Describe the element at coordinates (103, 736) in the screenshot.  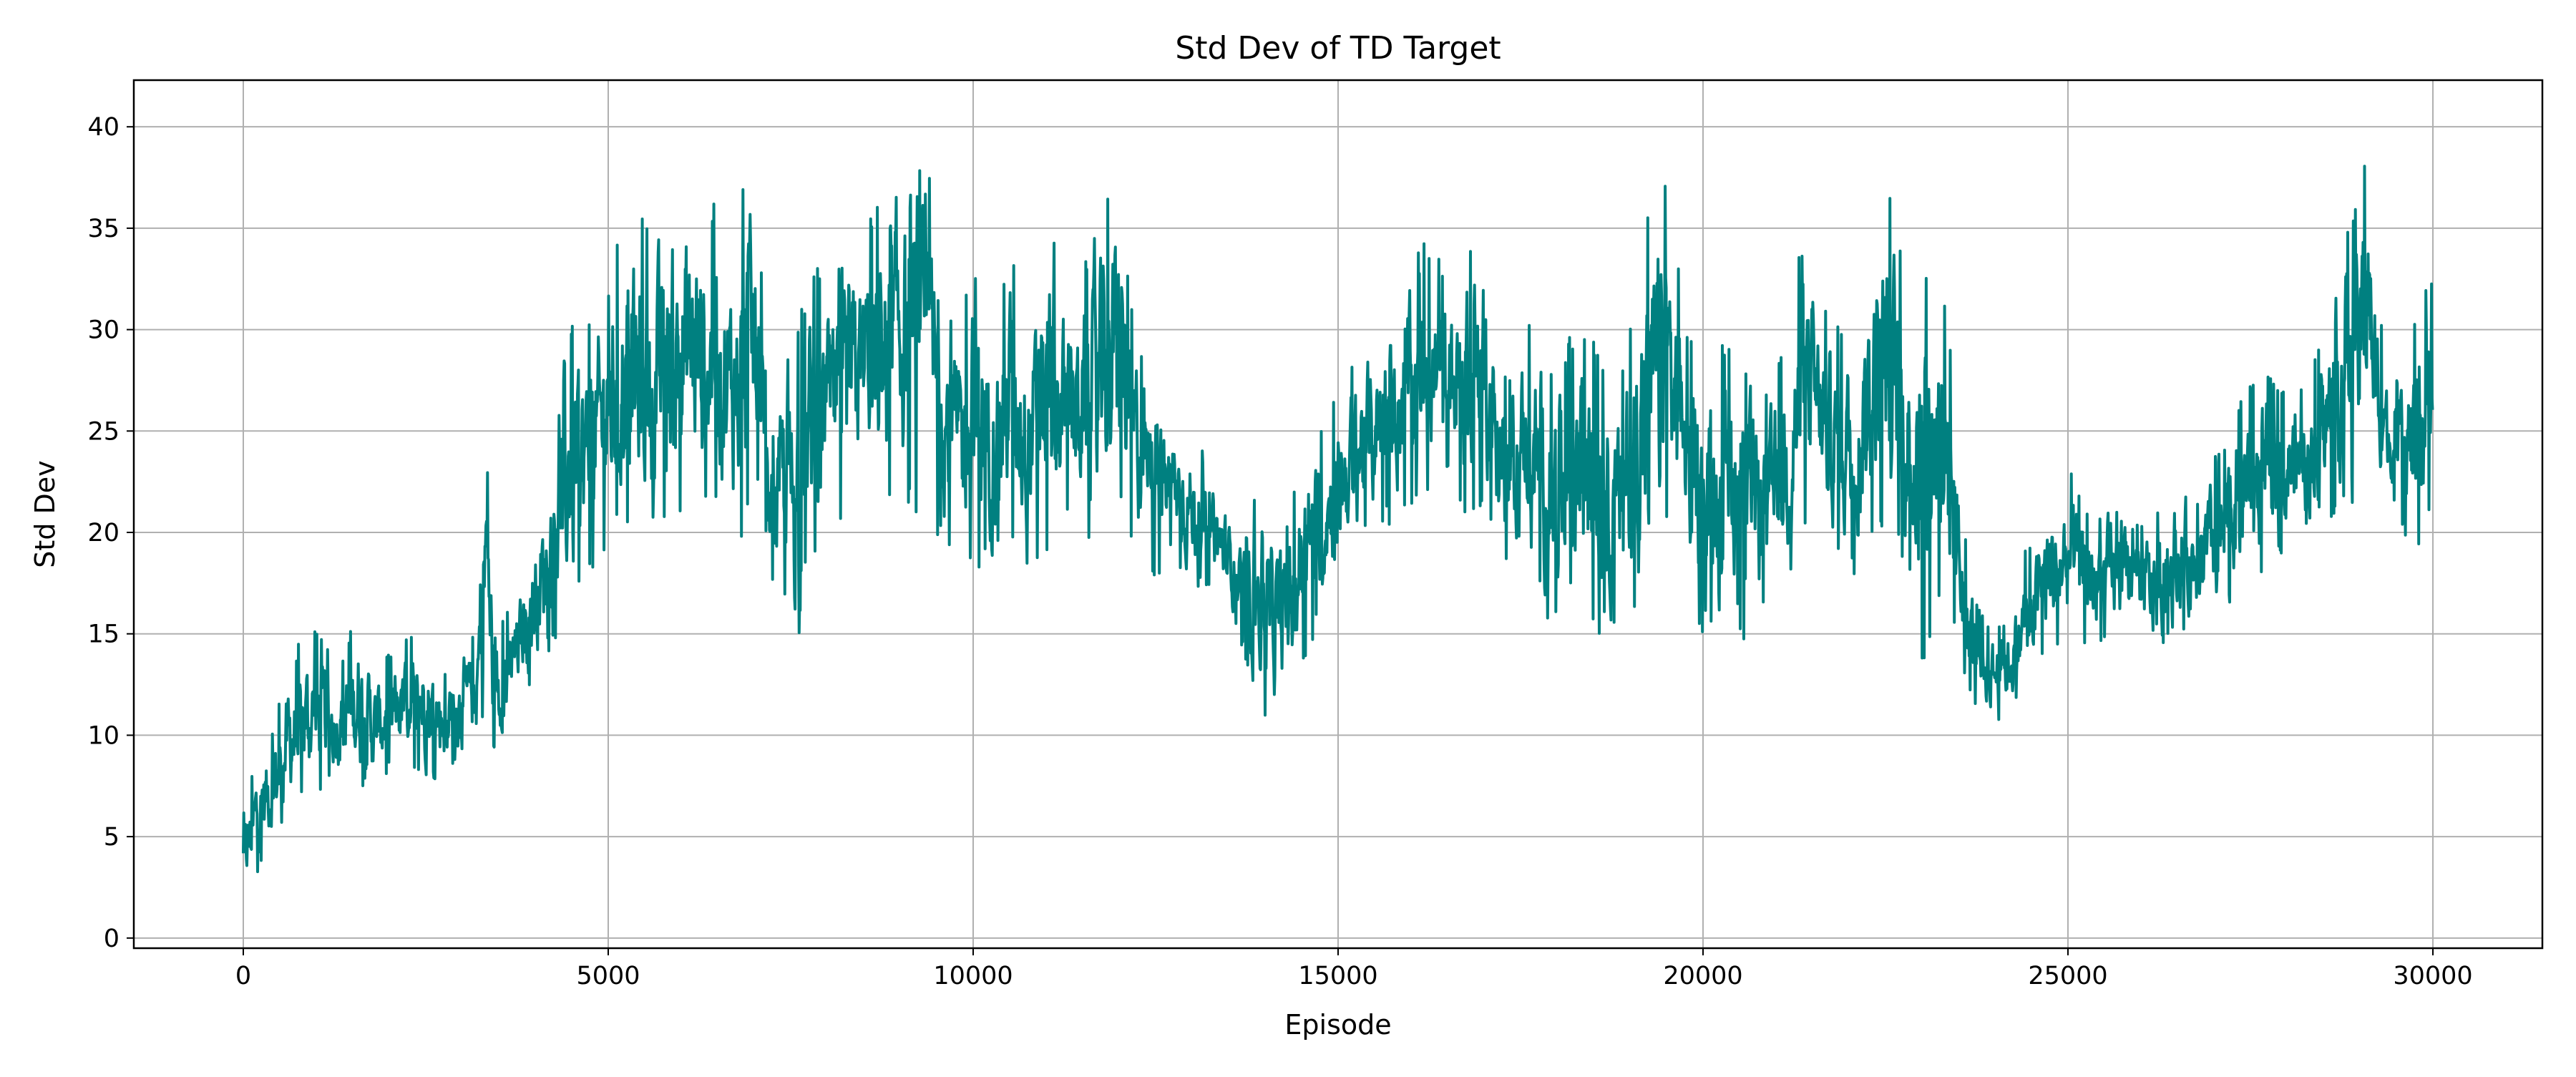
I see `y-tick-label: 10` at that location.